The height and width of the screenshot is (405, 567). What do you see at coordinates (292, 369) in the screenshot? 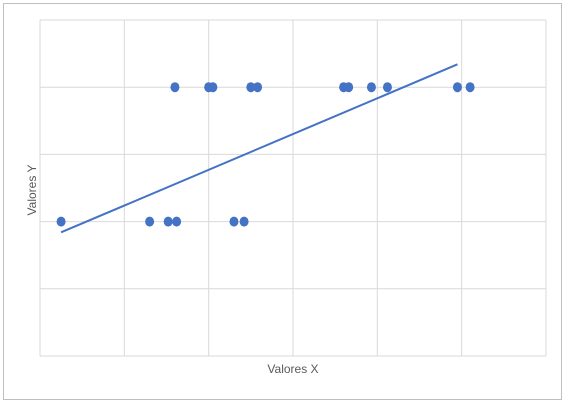
I see `x-axis-label: Valores X` at bounding box center [292, 369].